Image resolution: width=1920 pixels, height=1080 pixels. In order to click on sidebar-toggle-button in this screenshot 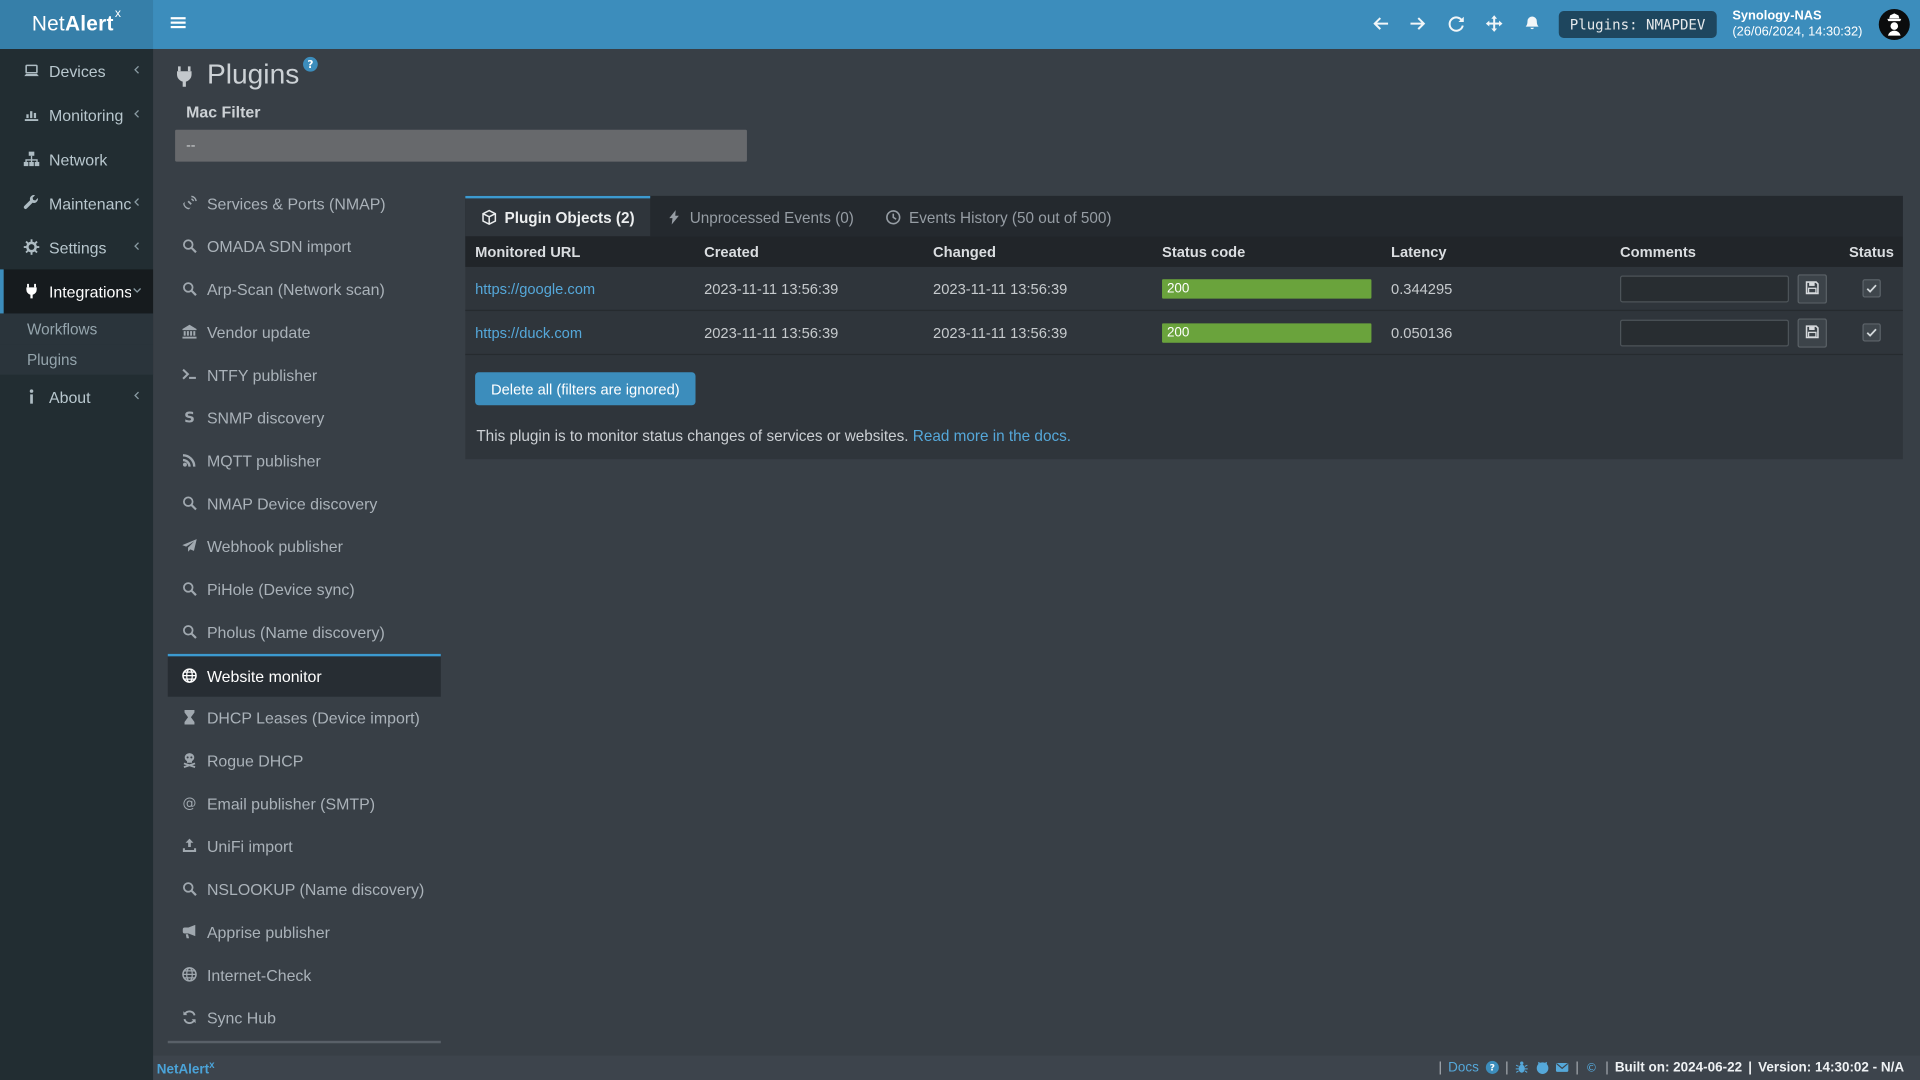, I will do `click(178, 24)`.